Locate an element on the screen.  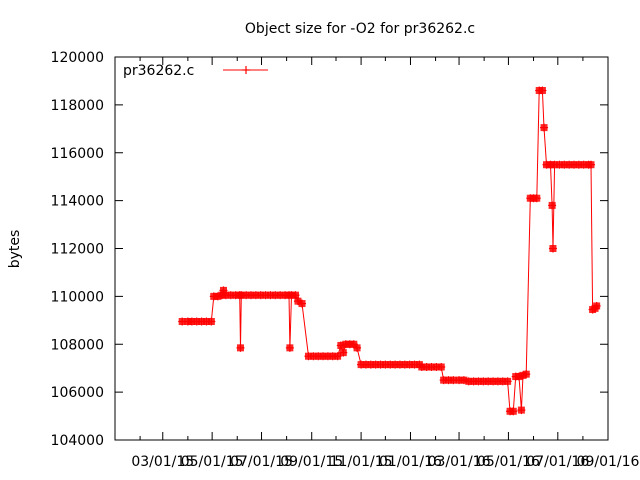
y-tick-label: 114000 is located at coordinates (77, 202).